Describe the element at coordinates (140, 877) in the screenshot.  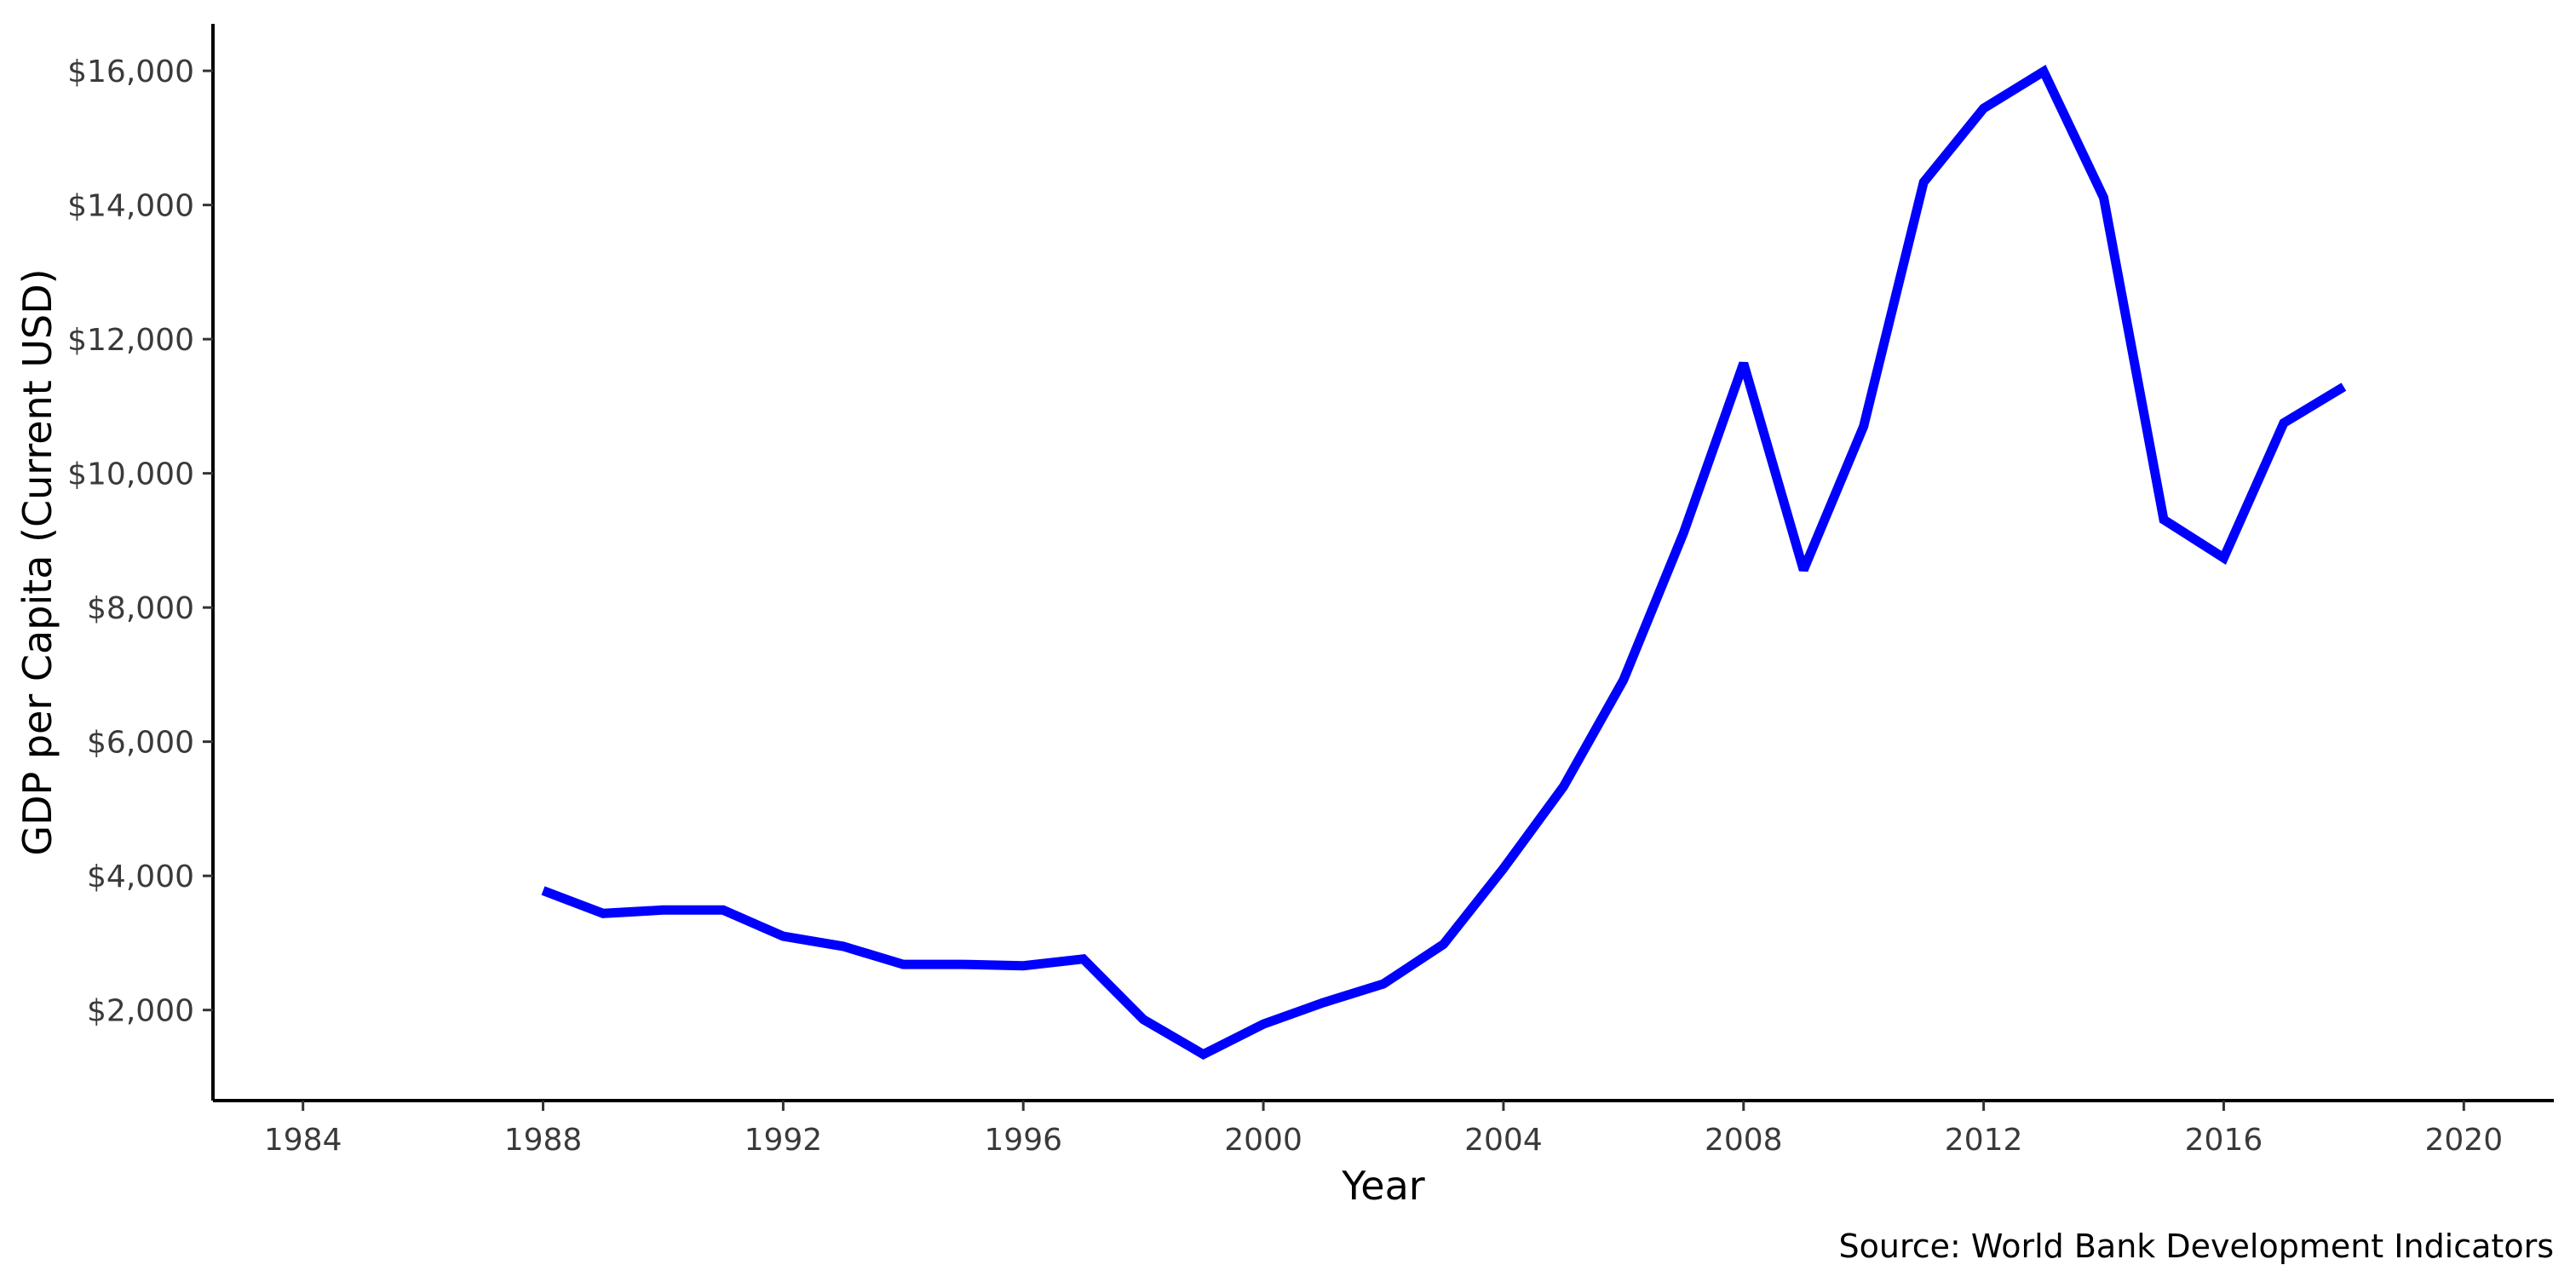
I see `y-tick-label: $4,000` at that location.